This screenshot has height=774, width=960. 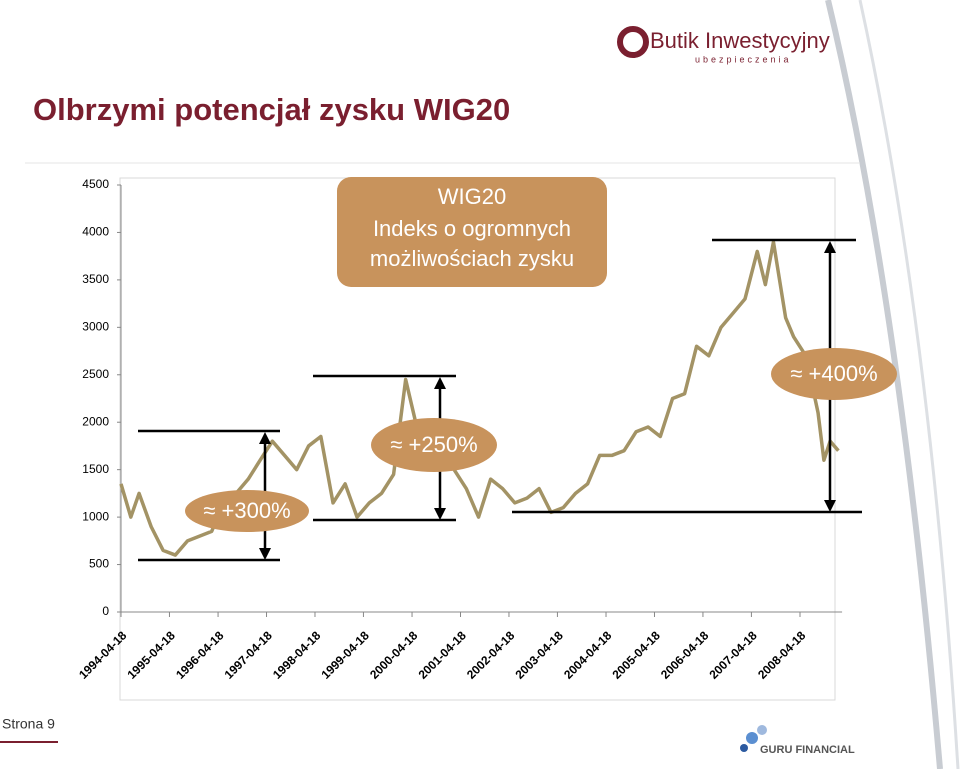 I want to click on y-tick-label: 0, so click(x=105, y=611).